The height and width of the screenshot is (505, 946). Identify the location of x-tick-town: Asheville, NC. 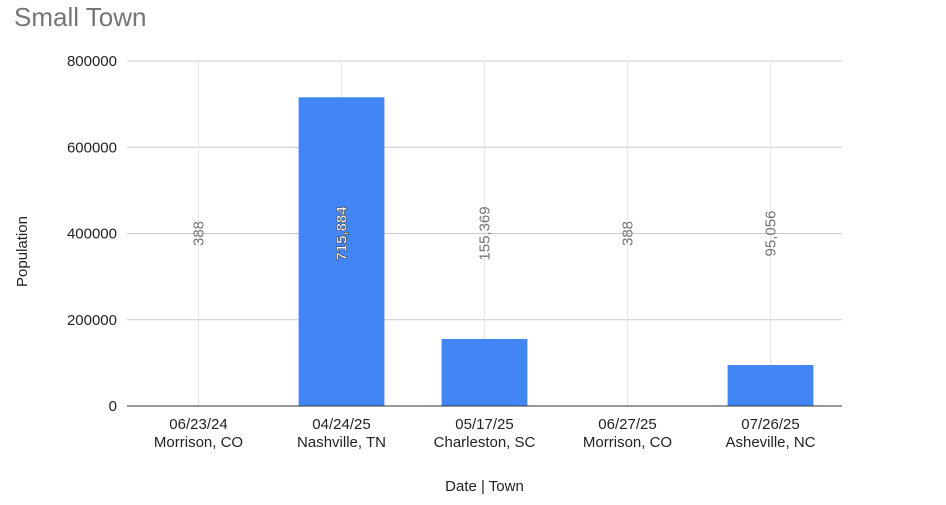
(770, 442).